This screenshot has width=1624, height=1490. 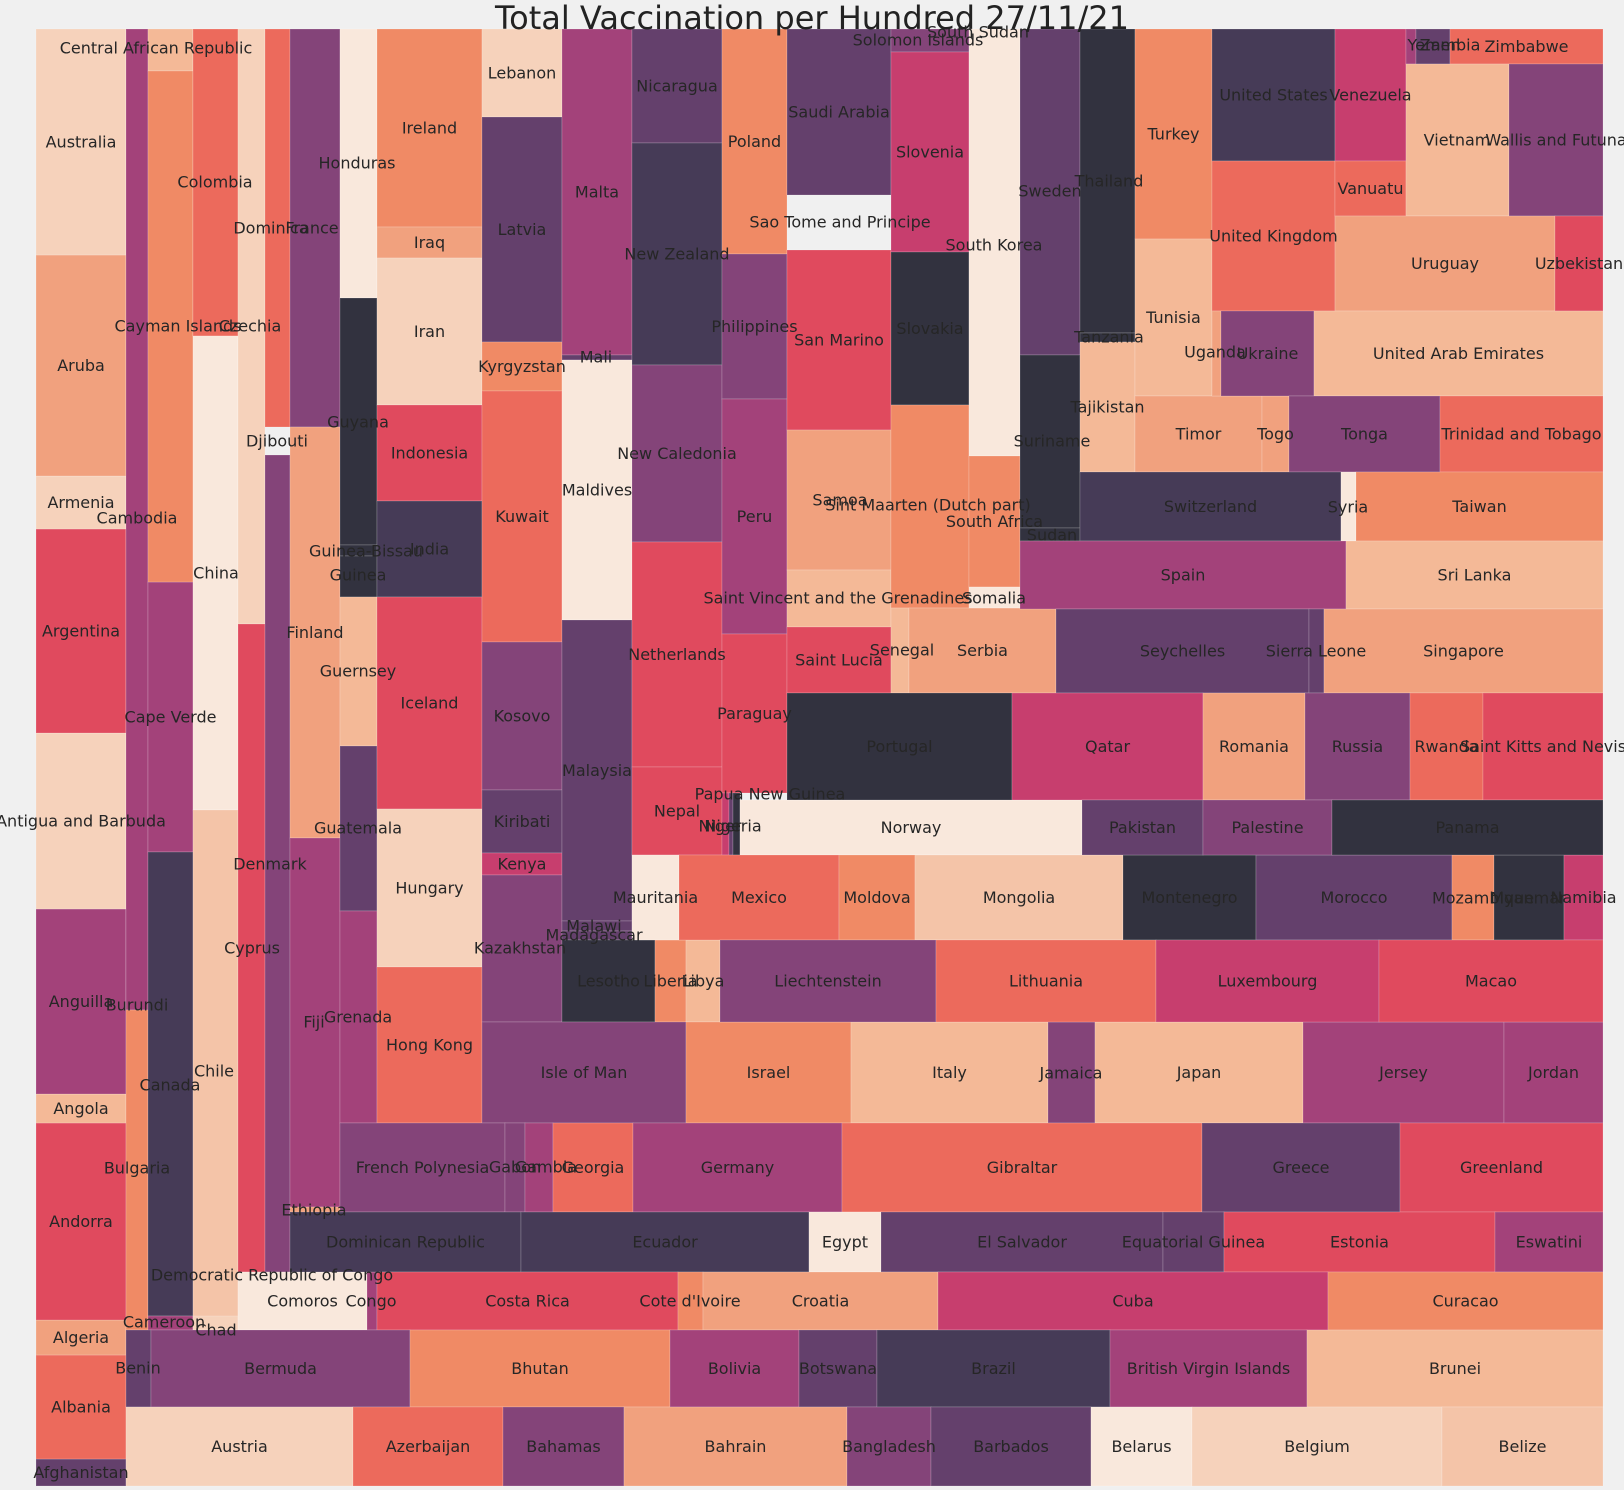 I want to click on tile-label-belize: Belize, so click(x=1523, y=1446).